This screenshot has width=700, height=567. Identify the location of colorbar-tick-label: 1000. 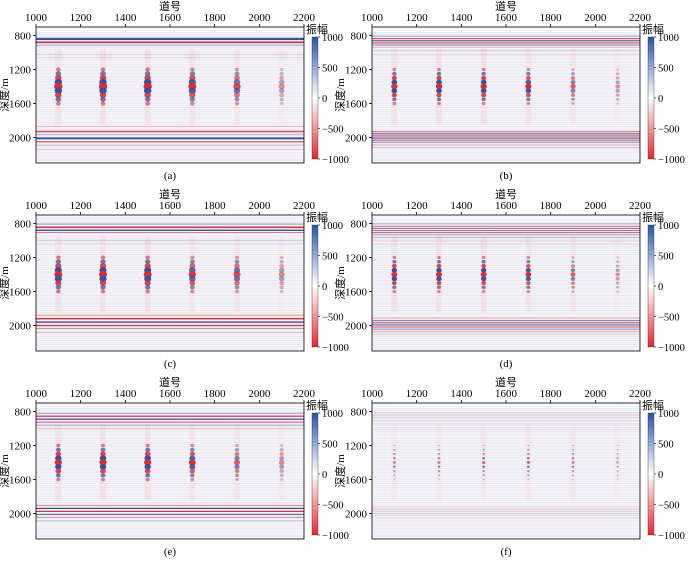
(332, 38).